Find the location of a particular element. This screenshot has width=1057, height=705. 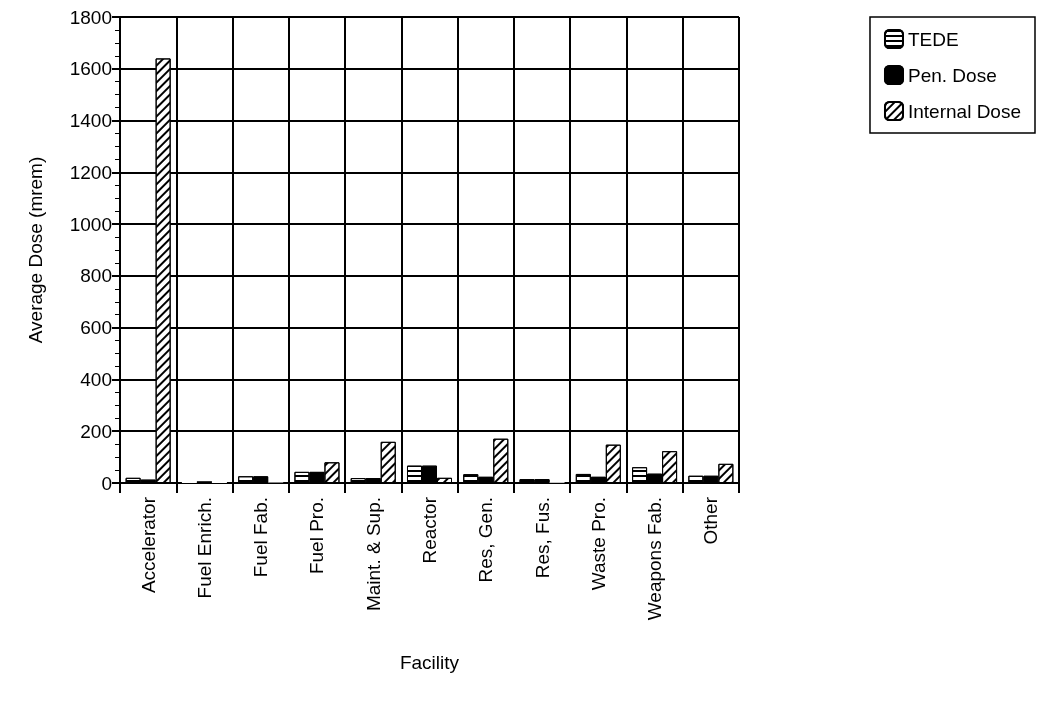

y-tick-label: 600 is located at coordinates (96, 328).